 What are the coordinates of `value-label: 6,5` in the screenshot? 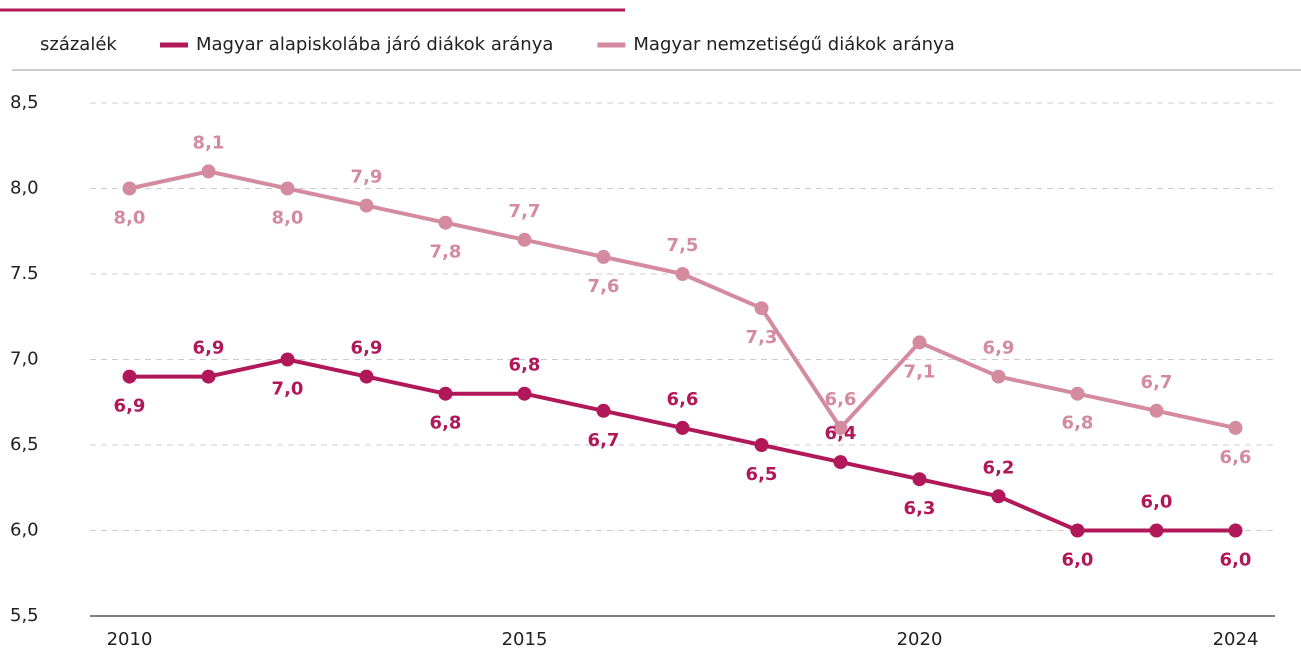 It's located at (762, 474).